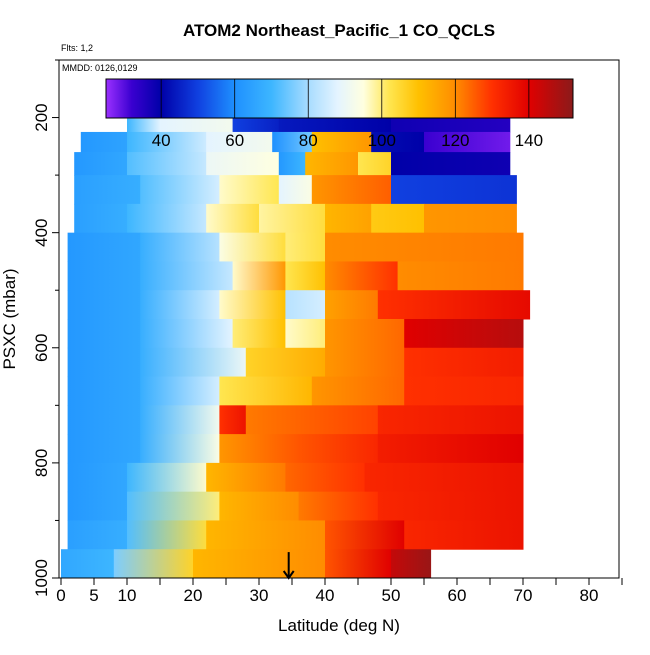 This screenshot has height=655, width=650. I want to click on y-axis-label: PSXC (mbar), so click(9, 318).